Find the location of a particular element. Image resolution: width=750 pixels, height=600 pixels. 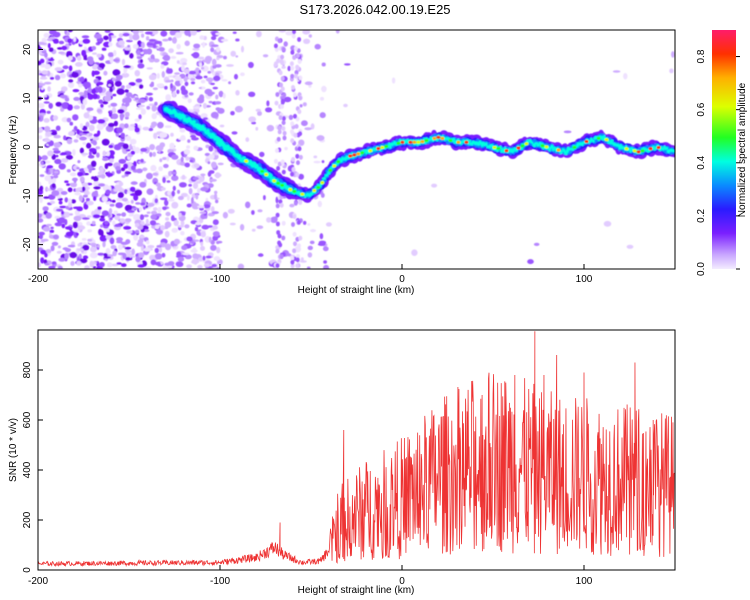

spectrogram-x-ticks: -200 -100 0 100 is located at coordinates (310, 274).